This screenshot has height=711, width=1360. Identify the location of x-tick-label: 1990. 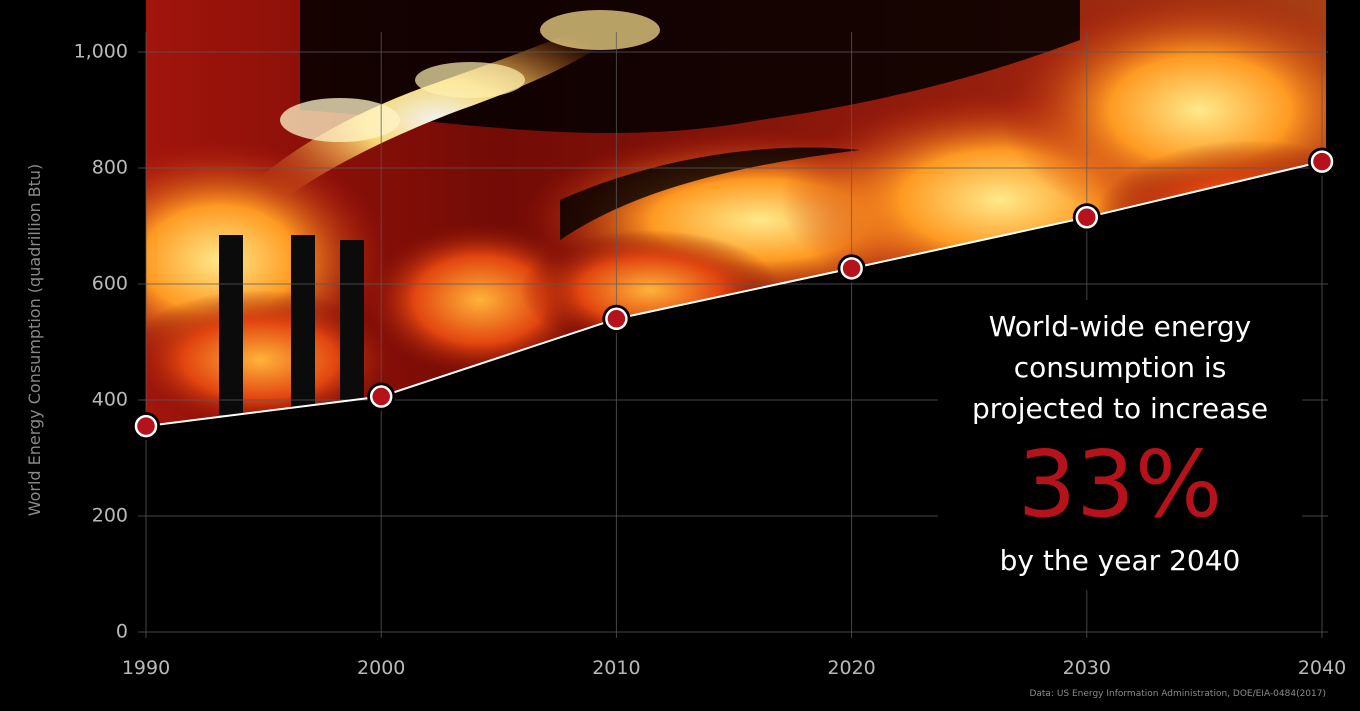
(146, 668).